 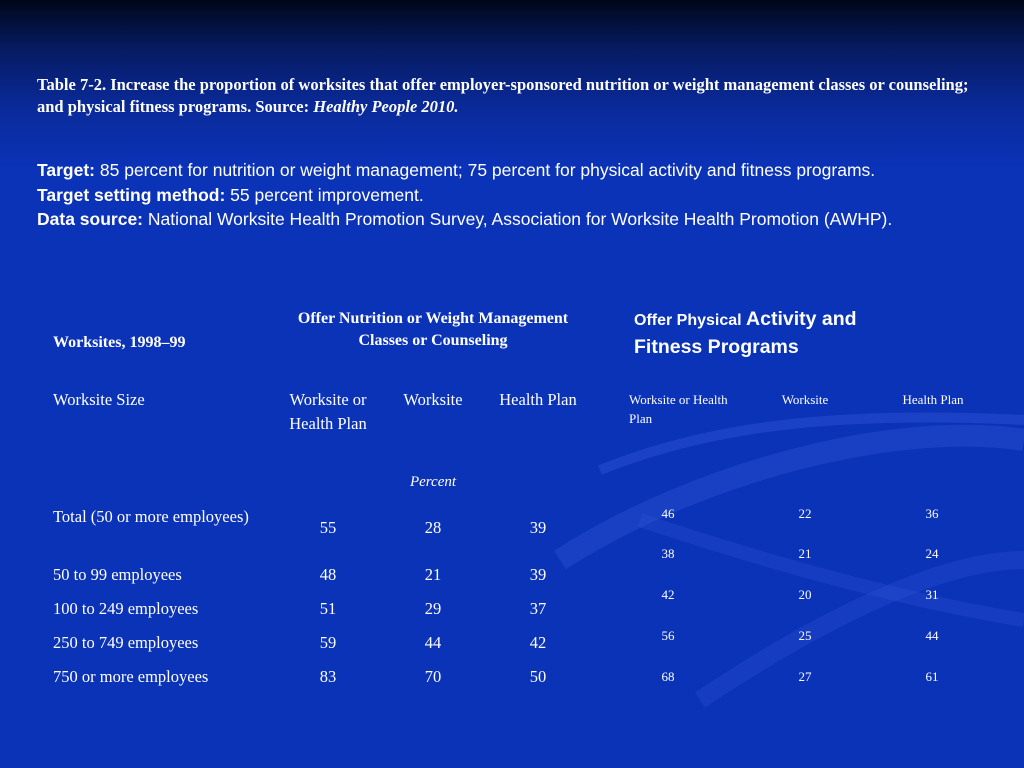 What do you see at coordinates (668, 635) in the screenshot?
I see `table-cell: 56` at bounding box center [668, 635].